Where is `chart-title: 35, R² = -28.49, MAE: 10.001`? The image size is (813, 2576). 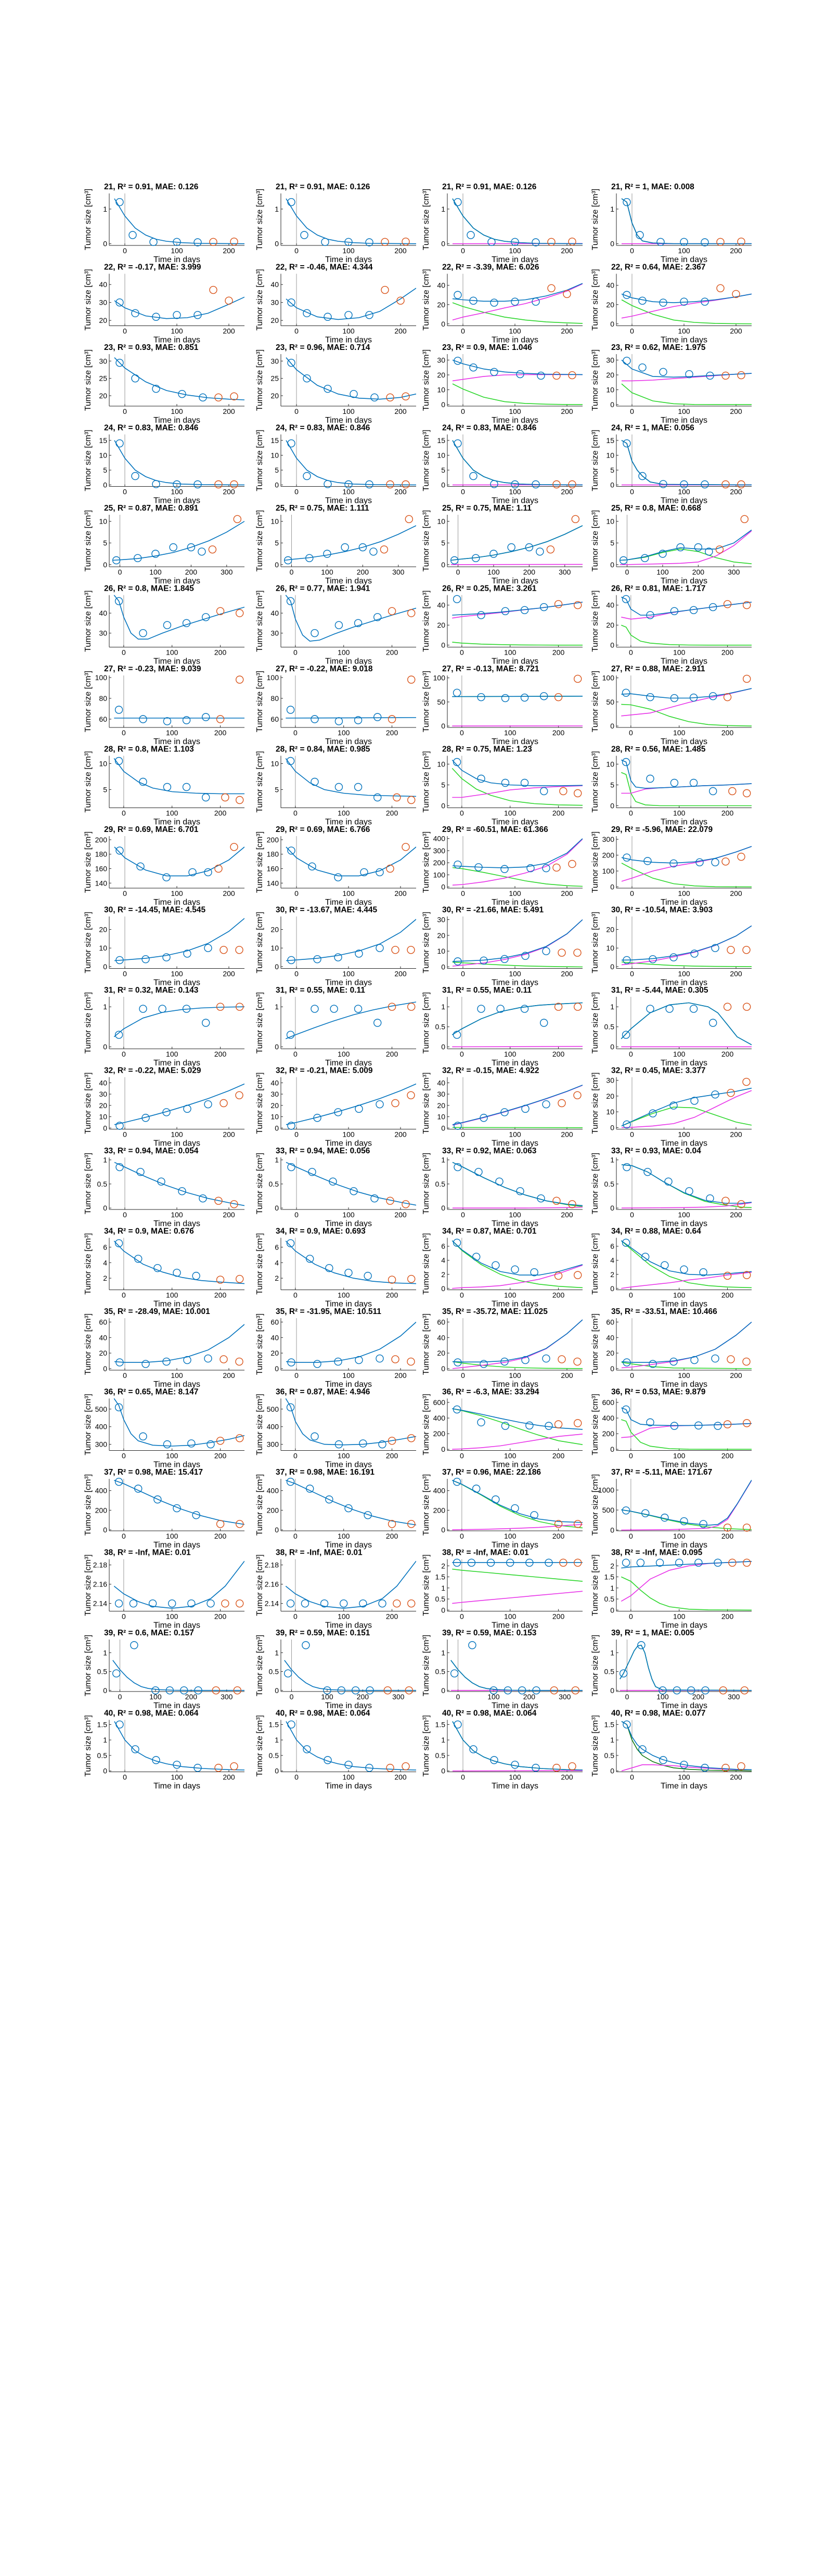
chart-title: 35, R² = -28.49, MAE: 10.001 is located at coordinates (157, 1311).